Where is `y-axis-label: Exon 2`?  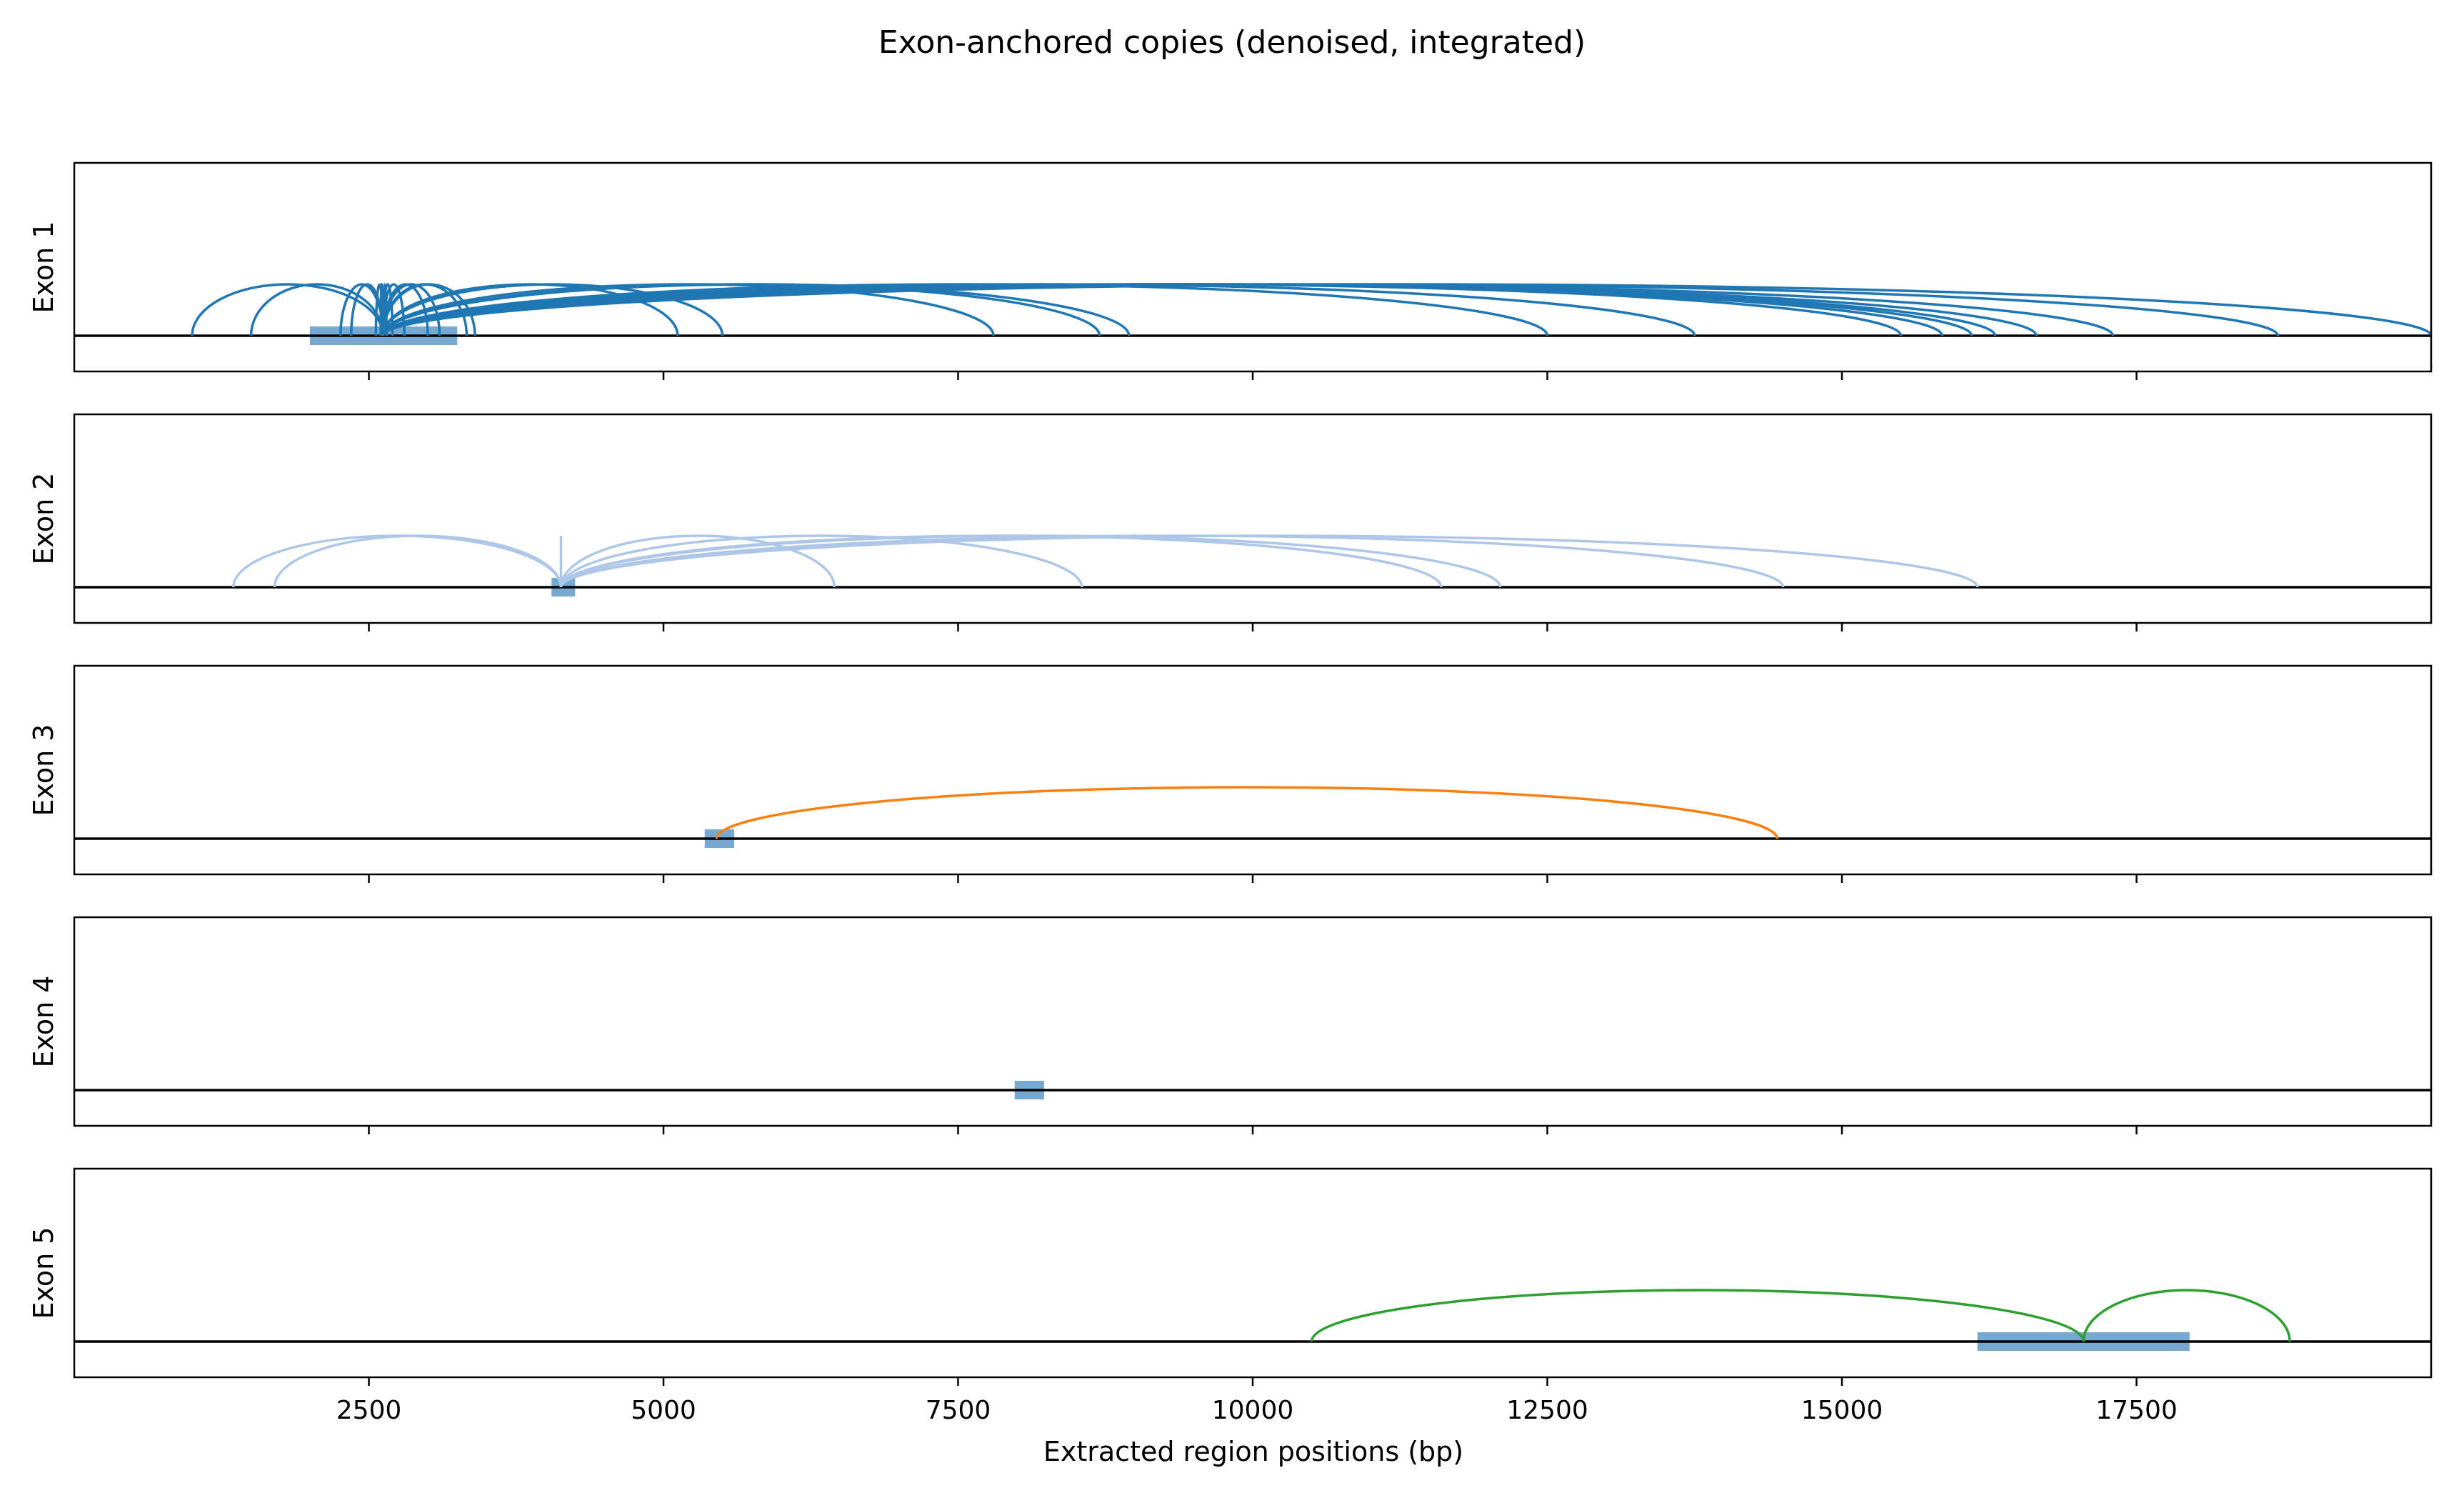 y-axis-label: Exon 2 is located at coordinates (43, 519).